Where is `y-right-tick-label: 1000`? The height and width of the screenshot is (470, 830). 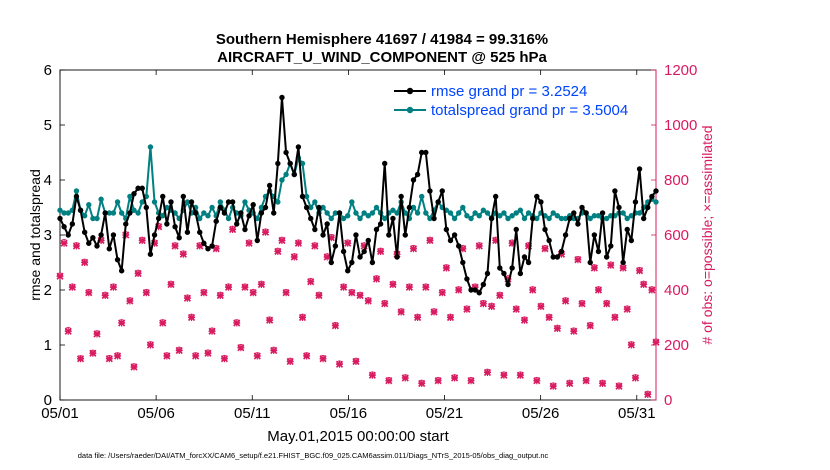 y-right-tick-label: 1000 is located at coordinates (680, 125).